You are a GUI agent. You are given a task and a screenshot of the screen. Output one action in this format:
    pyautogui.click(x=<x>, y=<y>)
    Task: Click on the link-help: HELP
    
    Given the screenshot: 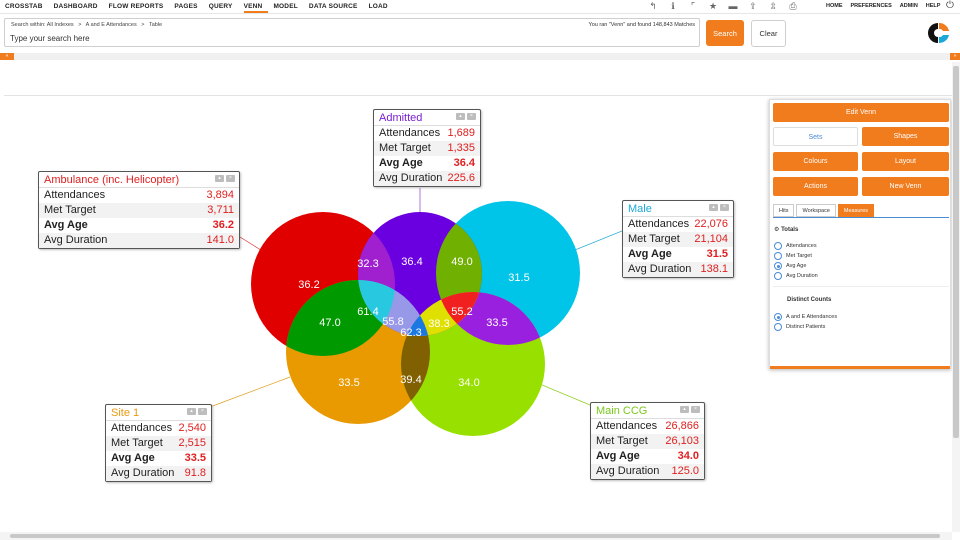 What is the action you would take?
    pyautogui.click(x=933, y=6)
    